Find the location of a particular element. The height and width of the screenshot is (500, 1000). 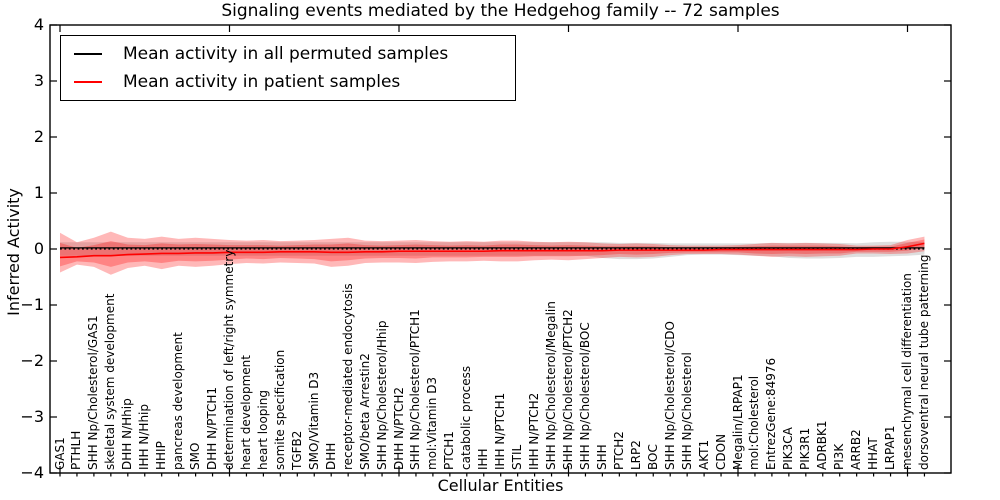

x-tick-label: skeletal system development is located at coordinates (110, 381).